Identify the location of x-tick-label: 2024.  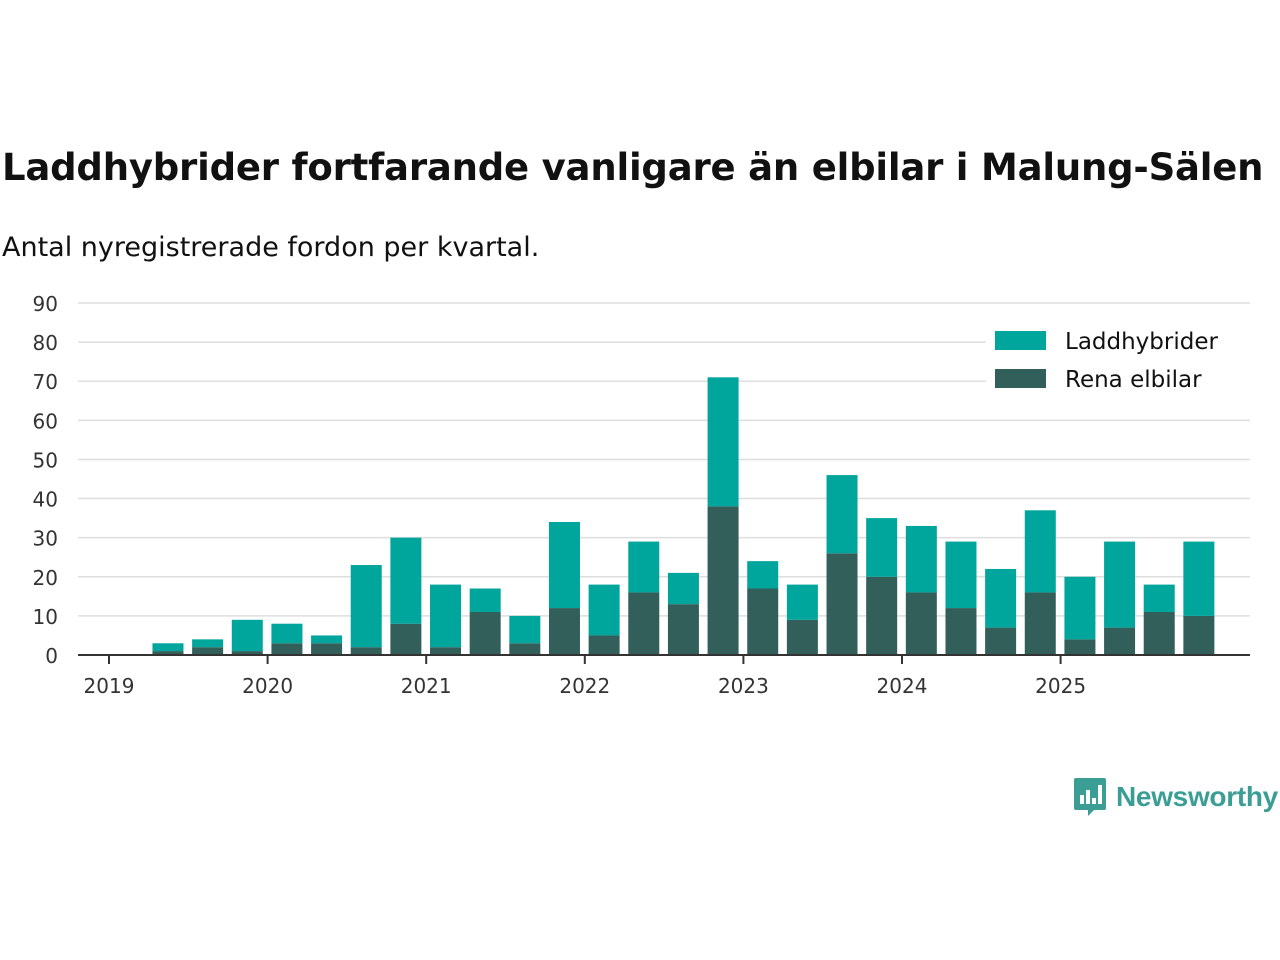
(902, 686).